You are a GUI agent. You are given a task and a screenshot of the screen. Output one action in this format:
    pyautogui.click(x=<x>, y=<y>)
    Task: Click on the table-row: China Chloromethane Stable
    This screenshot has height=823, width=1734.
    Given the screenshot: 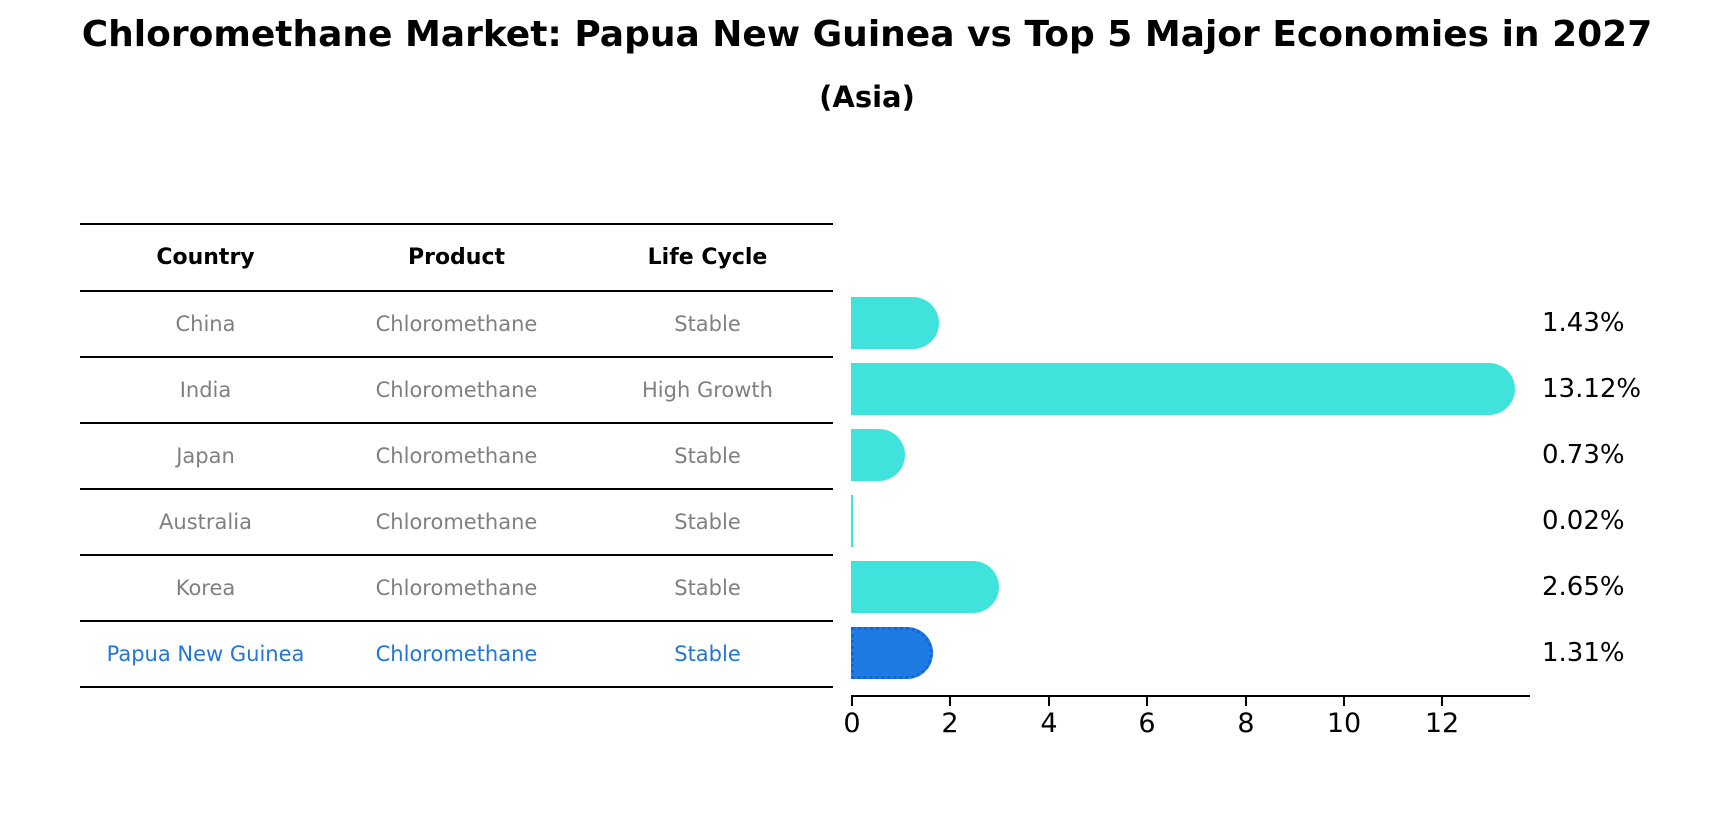 What is the action you would take?
    pyautogui.click(x=456, y=325)
    